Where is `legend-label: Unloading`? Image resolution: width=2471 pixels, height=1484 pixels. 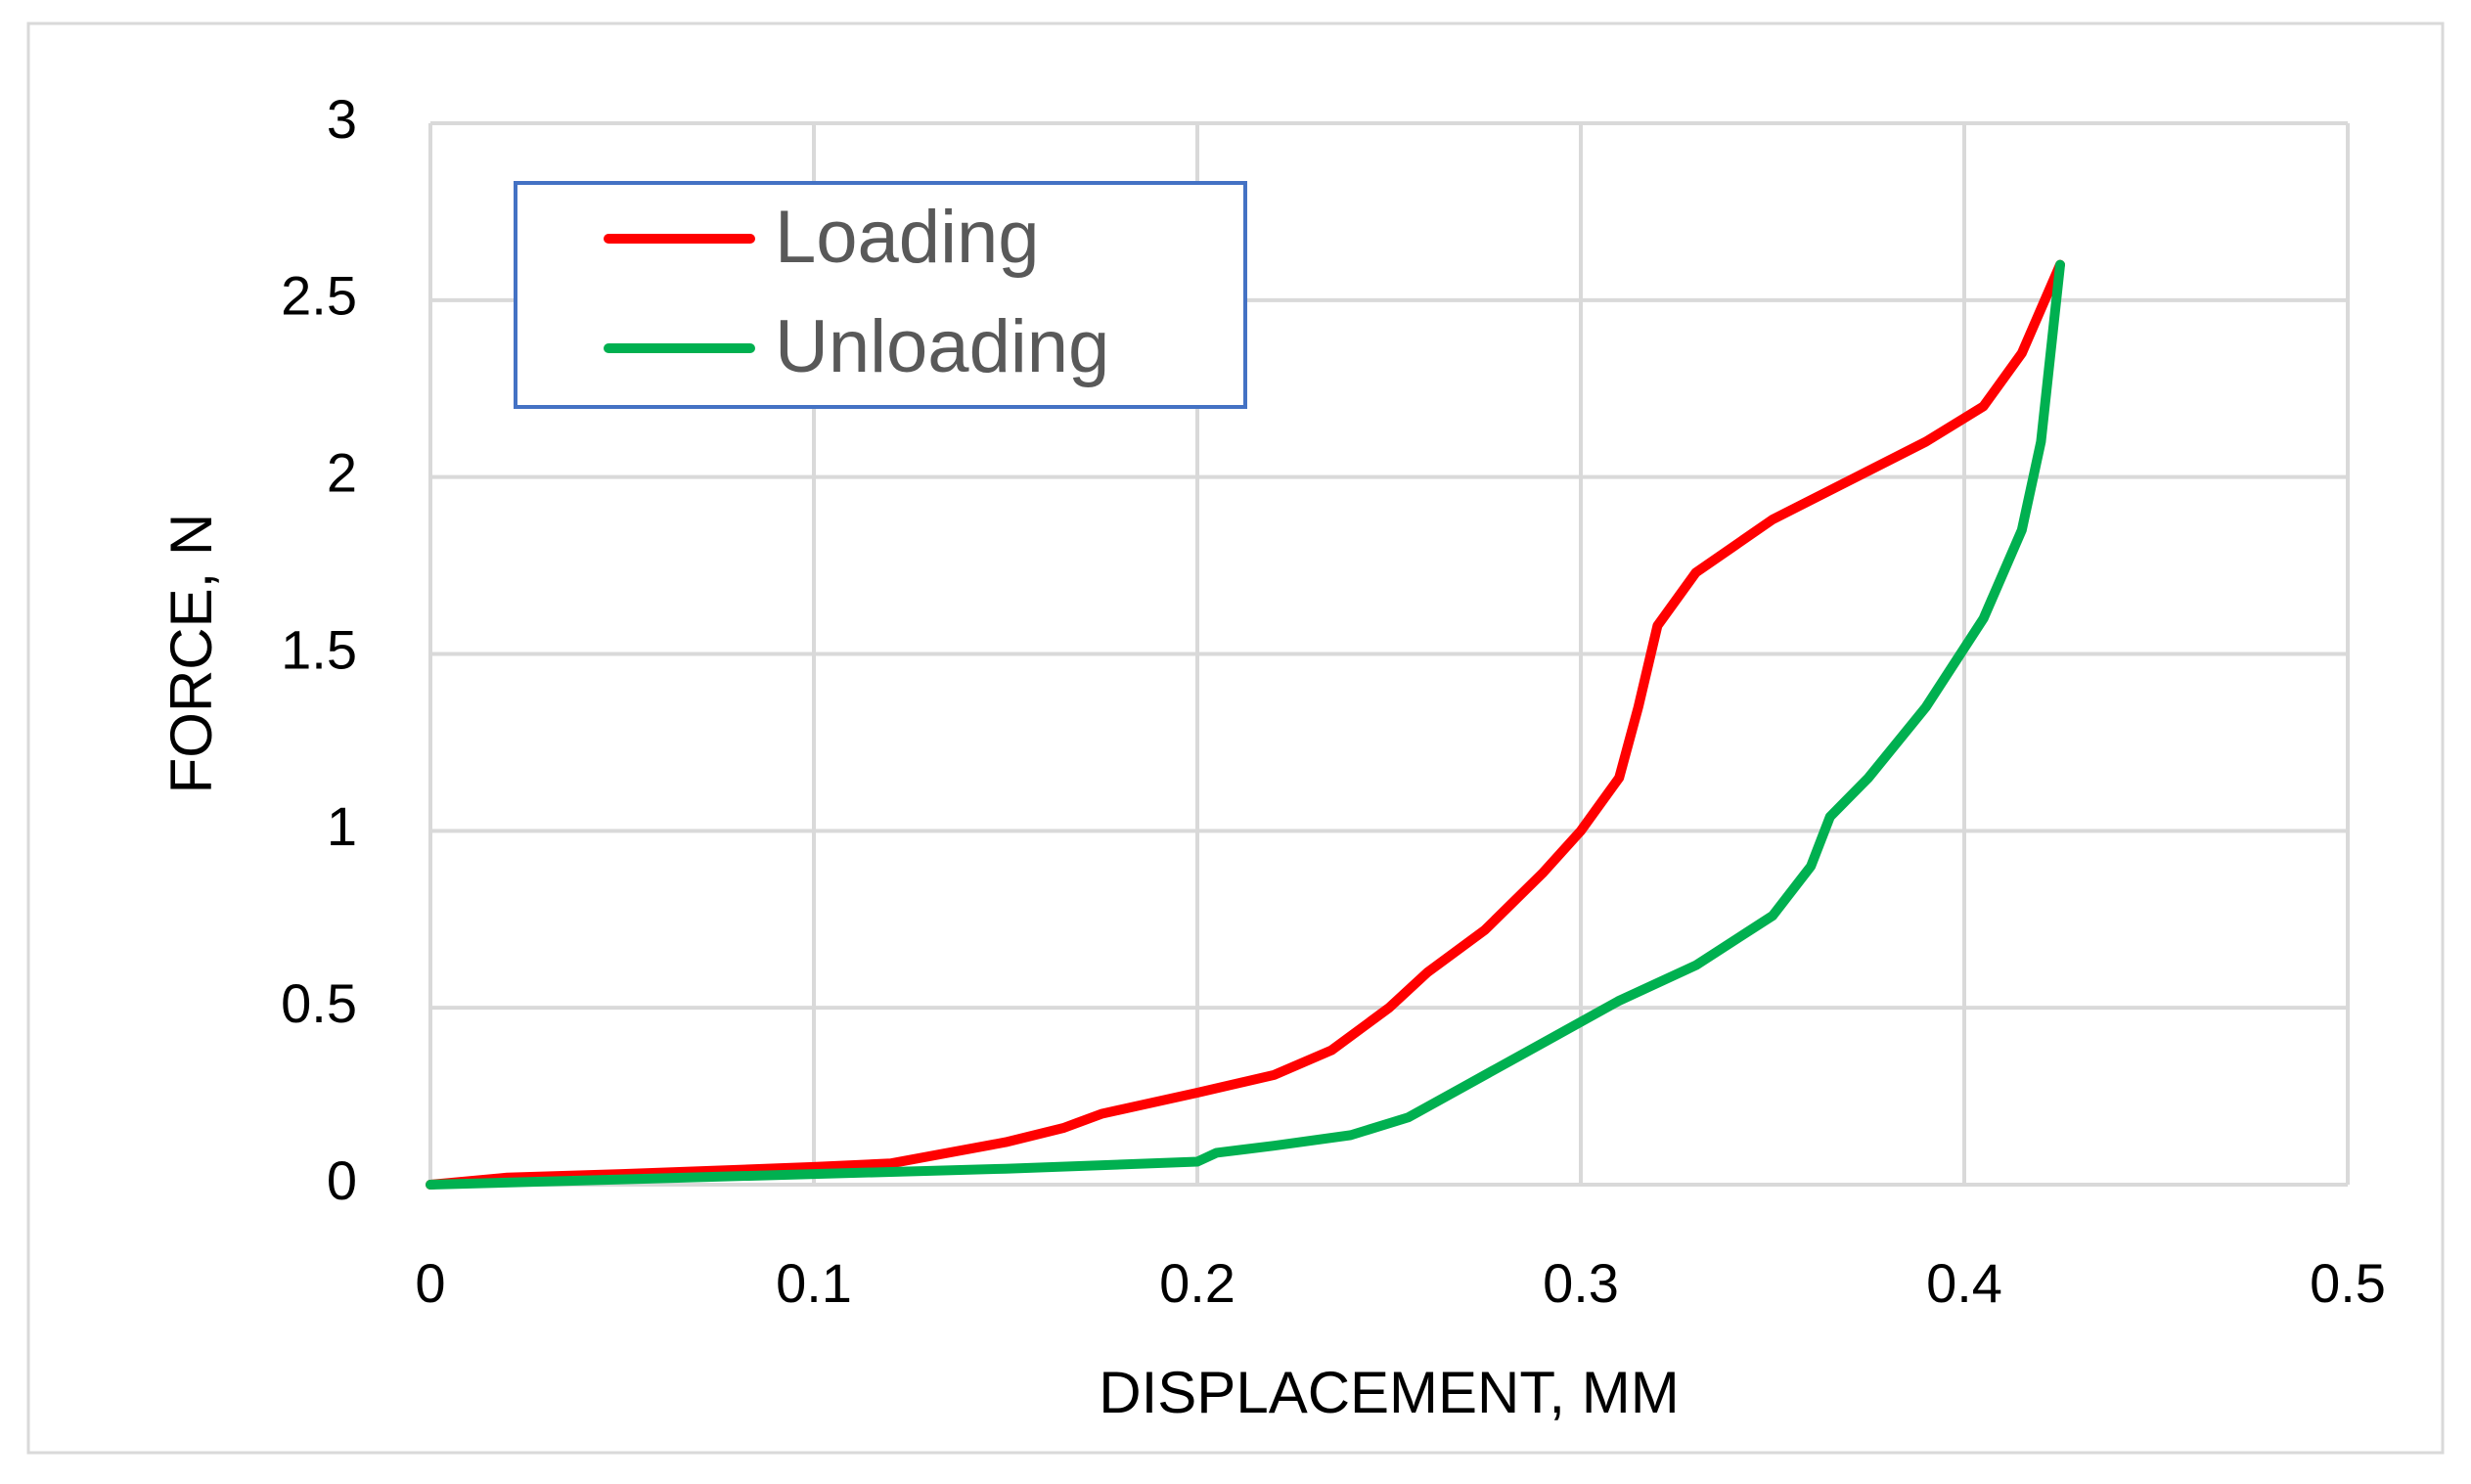 legend-label: Unloading is located at coordinates (942, 346).